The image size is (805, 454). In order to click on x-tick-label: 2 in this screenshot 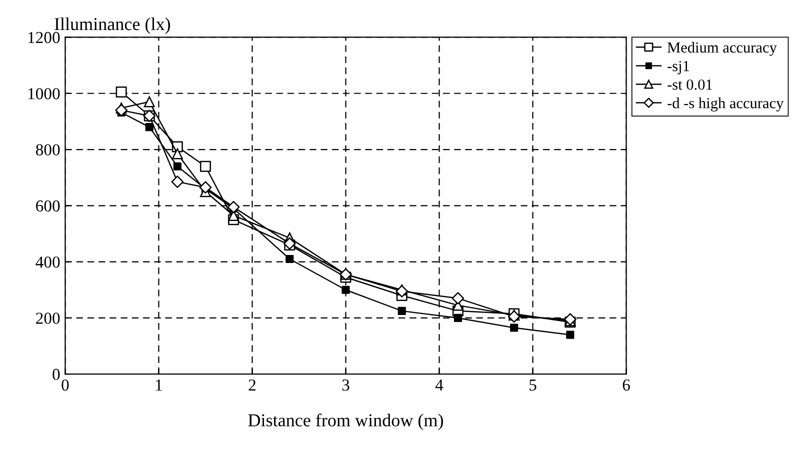, I will do `click(252, 385)`.